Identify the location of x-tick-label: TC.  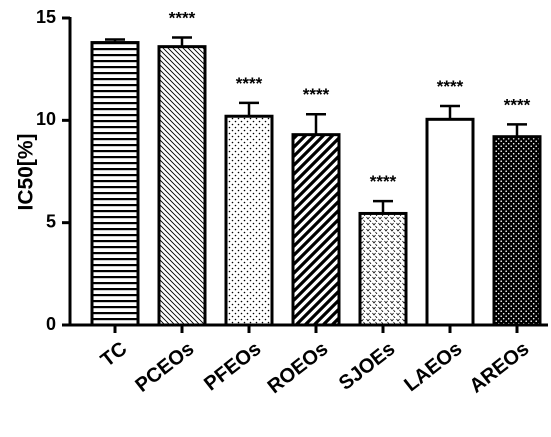
(114, 355).